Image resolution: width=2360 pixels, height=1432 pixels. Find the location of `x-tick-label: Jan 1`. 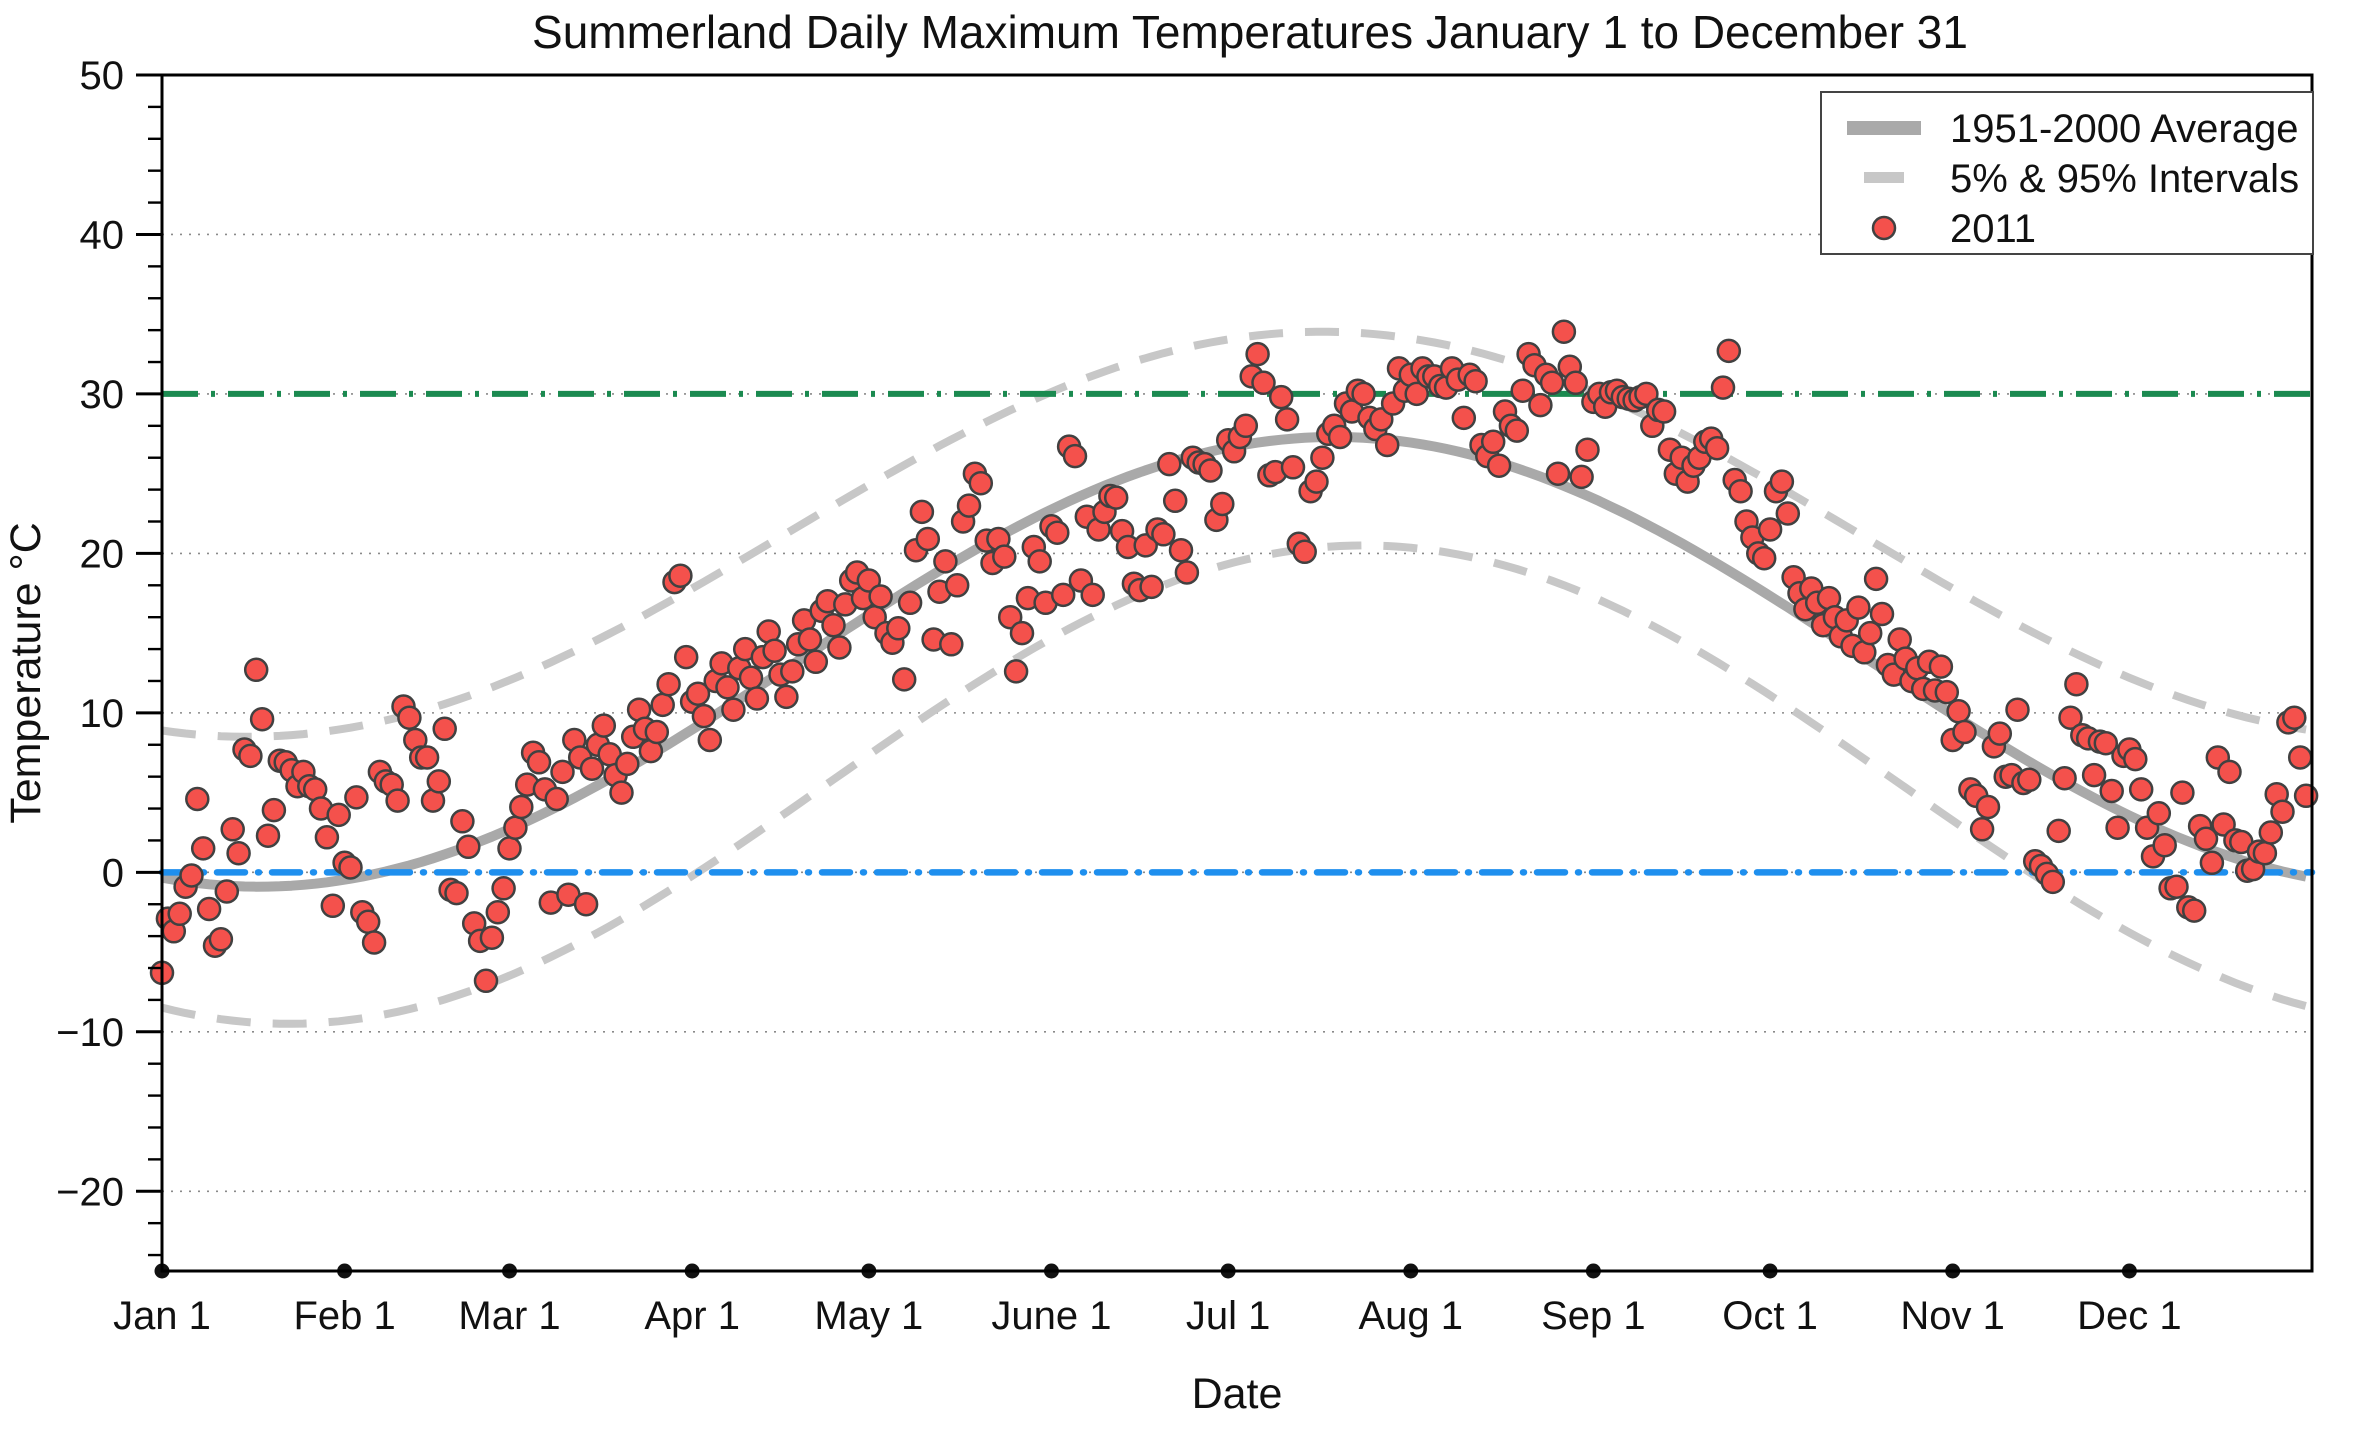

x-tick-label: Jan 1 is located at coordinates (162, 1316).